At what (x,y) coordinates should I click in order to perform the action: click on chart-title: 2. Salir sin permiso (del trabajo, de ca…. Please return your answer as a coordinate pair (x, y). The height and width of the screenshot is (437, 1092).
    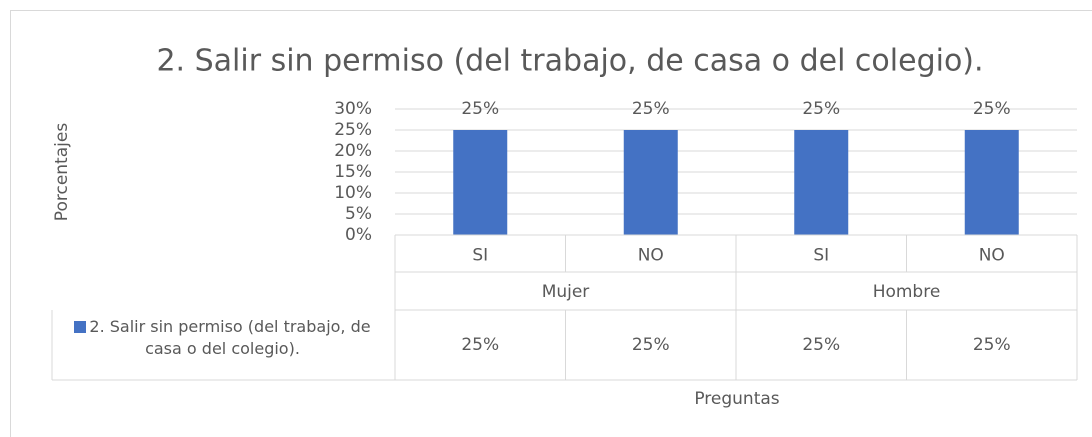
    Looking at the image, I should click on (569, 61).